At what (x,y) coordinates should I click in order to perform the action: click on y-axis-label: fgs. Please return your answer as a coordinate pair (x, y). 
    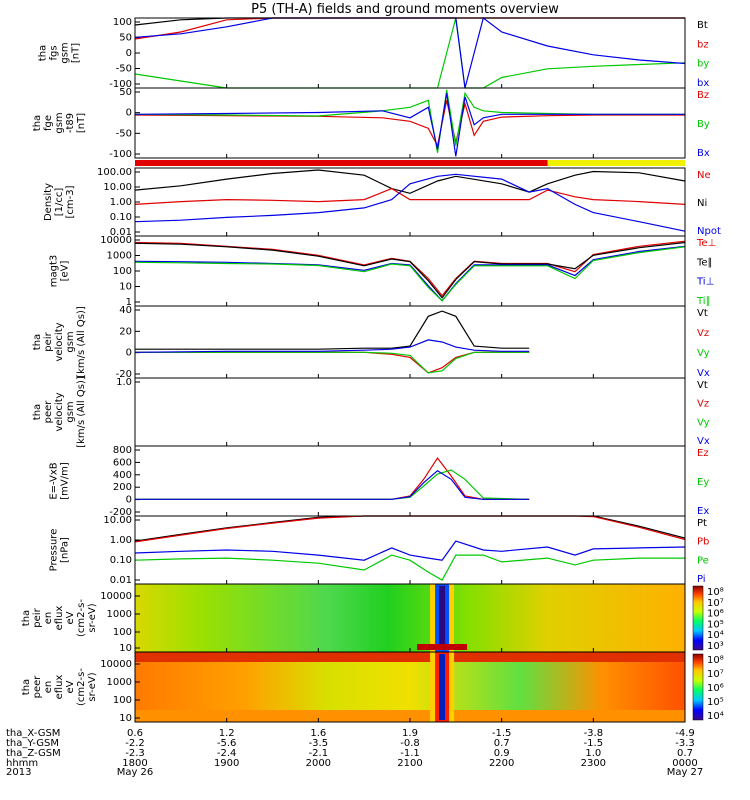
    Looking at the image, I should click on (54, 52).